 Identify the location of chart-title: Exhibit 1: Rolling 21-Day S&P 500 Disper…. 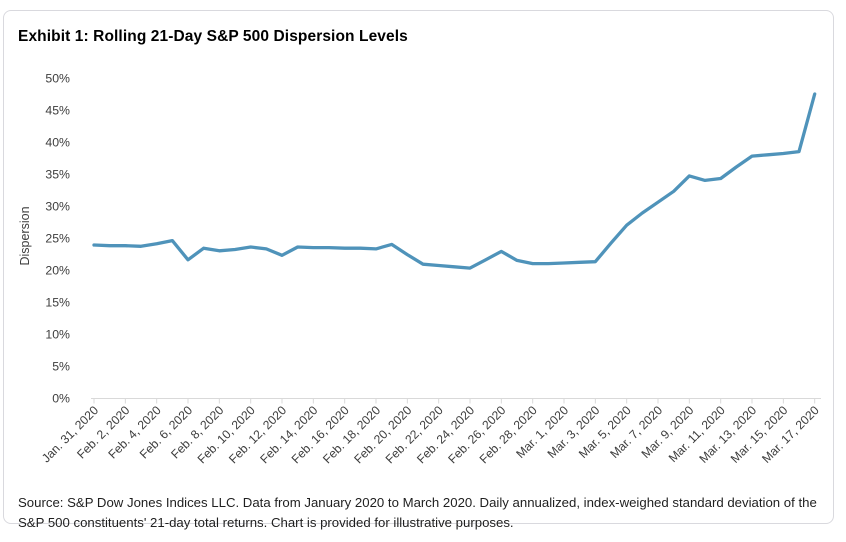
(213, 36).